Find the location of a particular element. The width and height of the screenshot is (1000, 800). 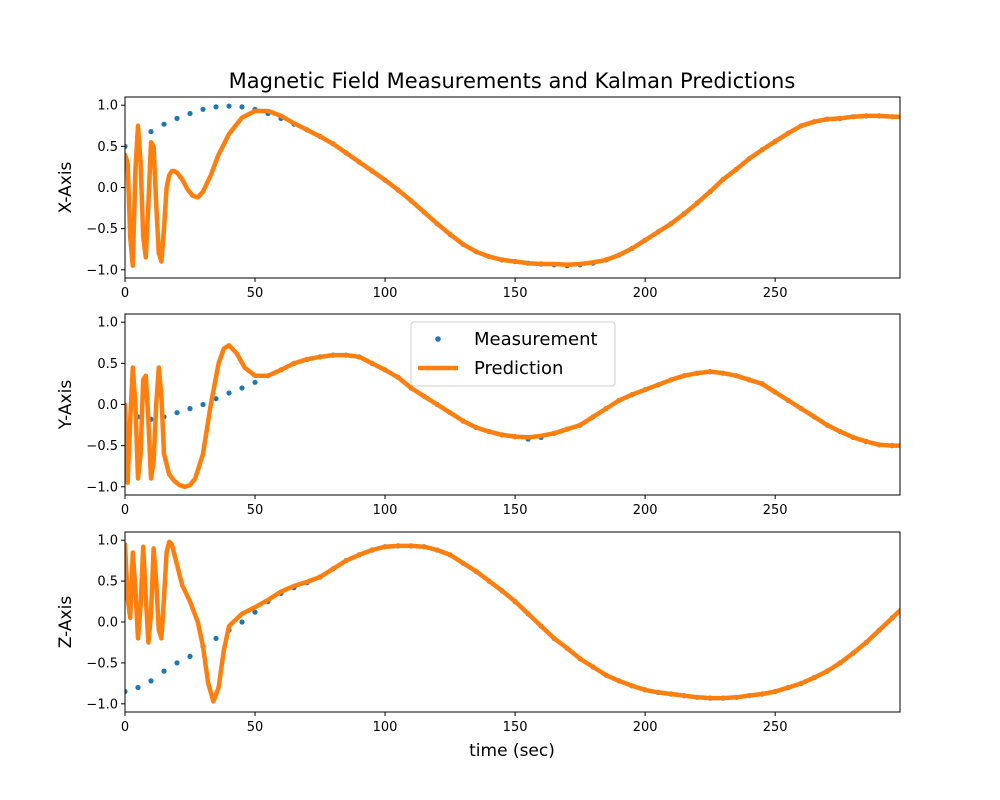

y-axis-label: Z-Axis is located at coordinates (66, 622).